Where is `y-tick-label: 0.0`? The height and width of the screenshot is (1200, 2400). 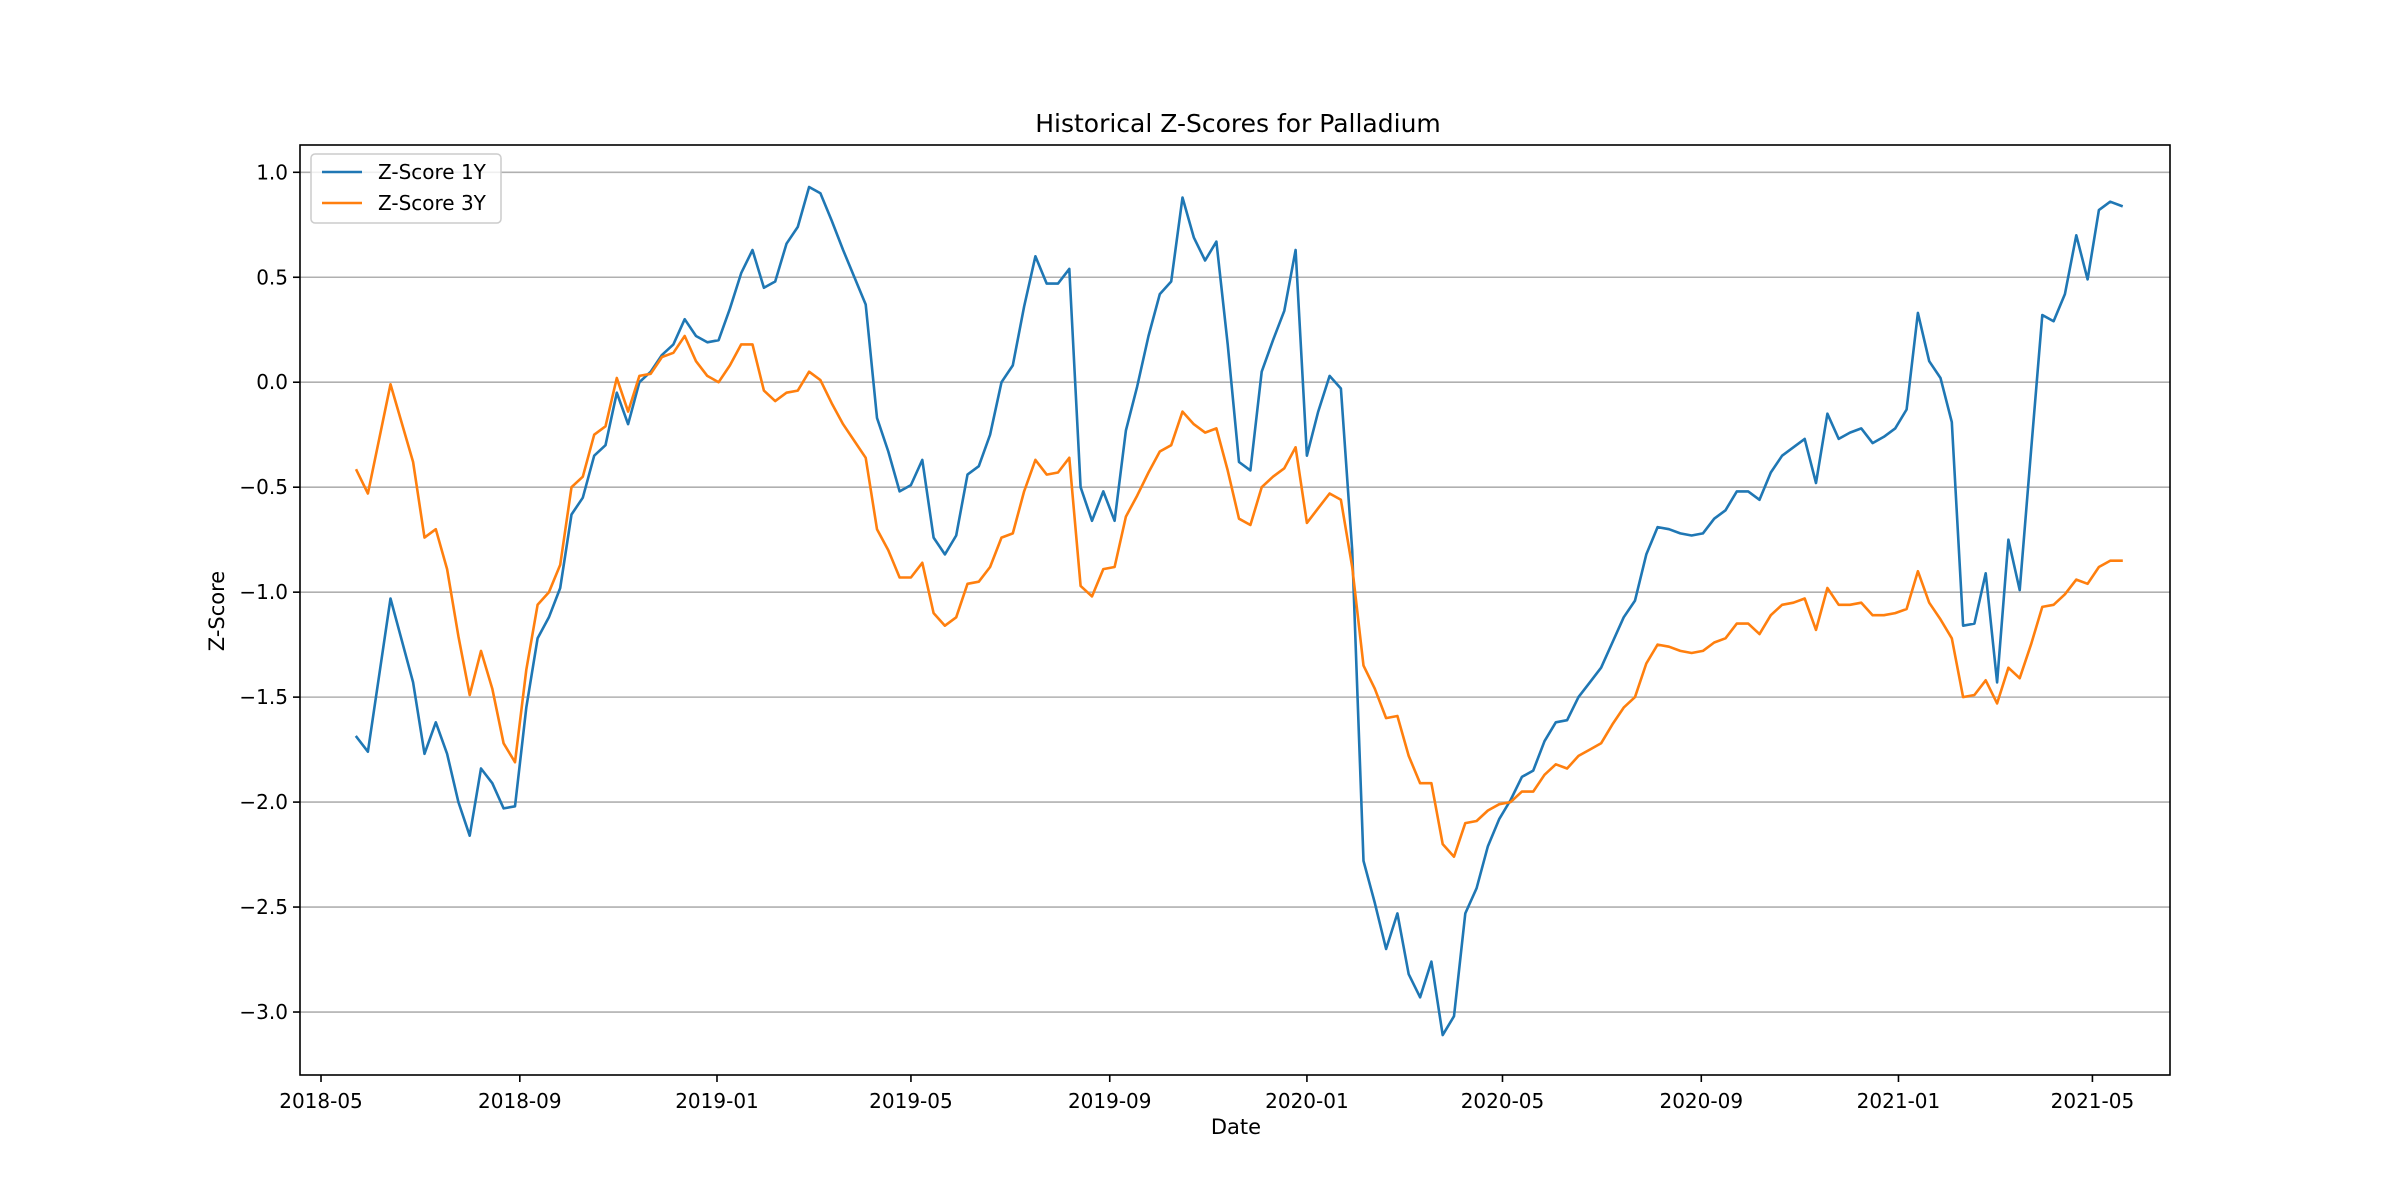 y-tick-label: 0.0 is located at coordinates (272, 382).